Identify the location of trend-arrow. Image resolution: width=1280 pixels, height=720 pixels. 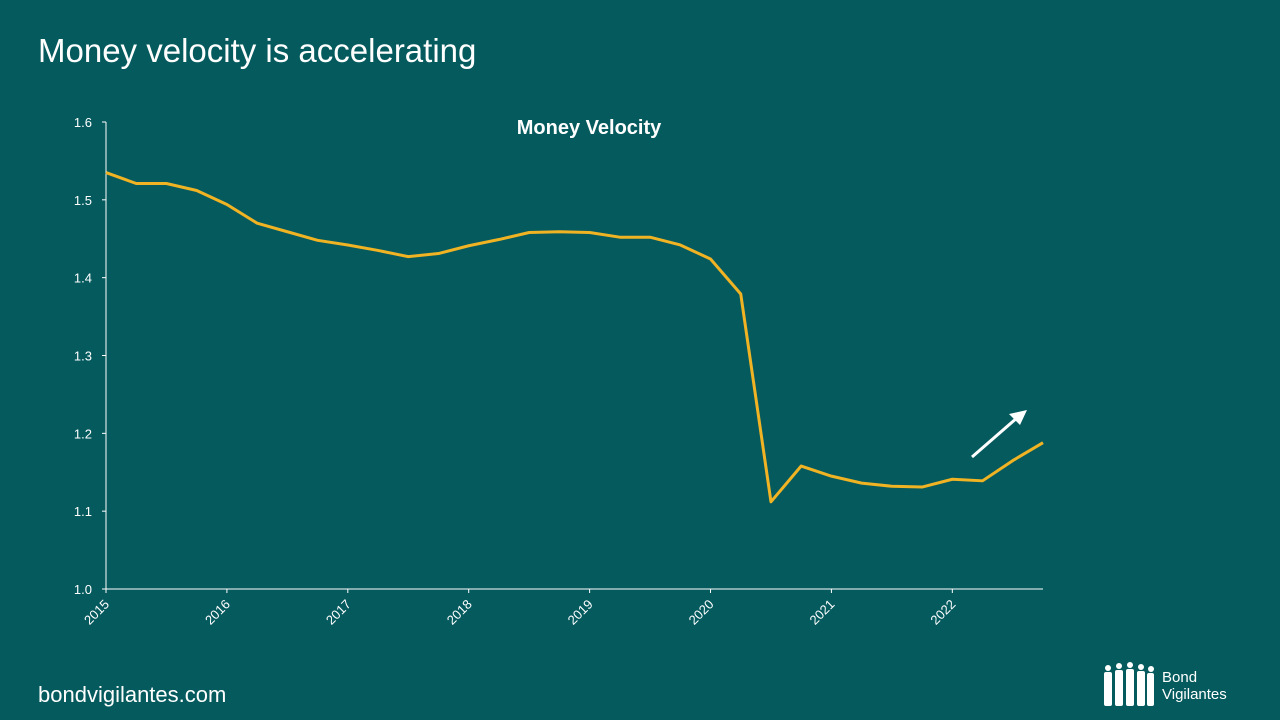
(999, 434).